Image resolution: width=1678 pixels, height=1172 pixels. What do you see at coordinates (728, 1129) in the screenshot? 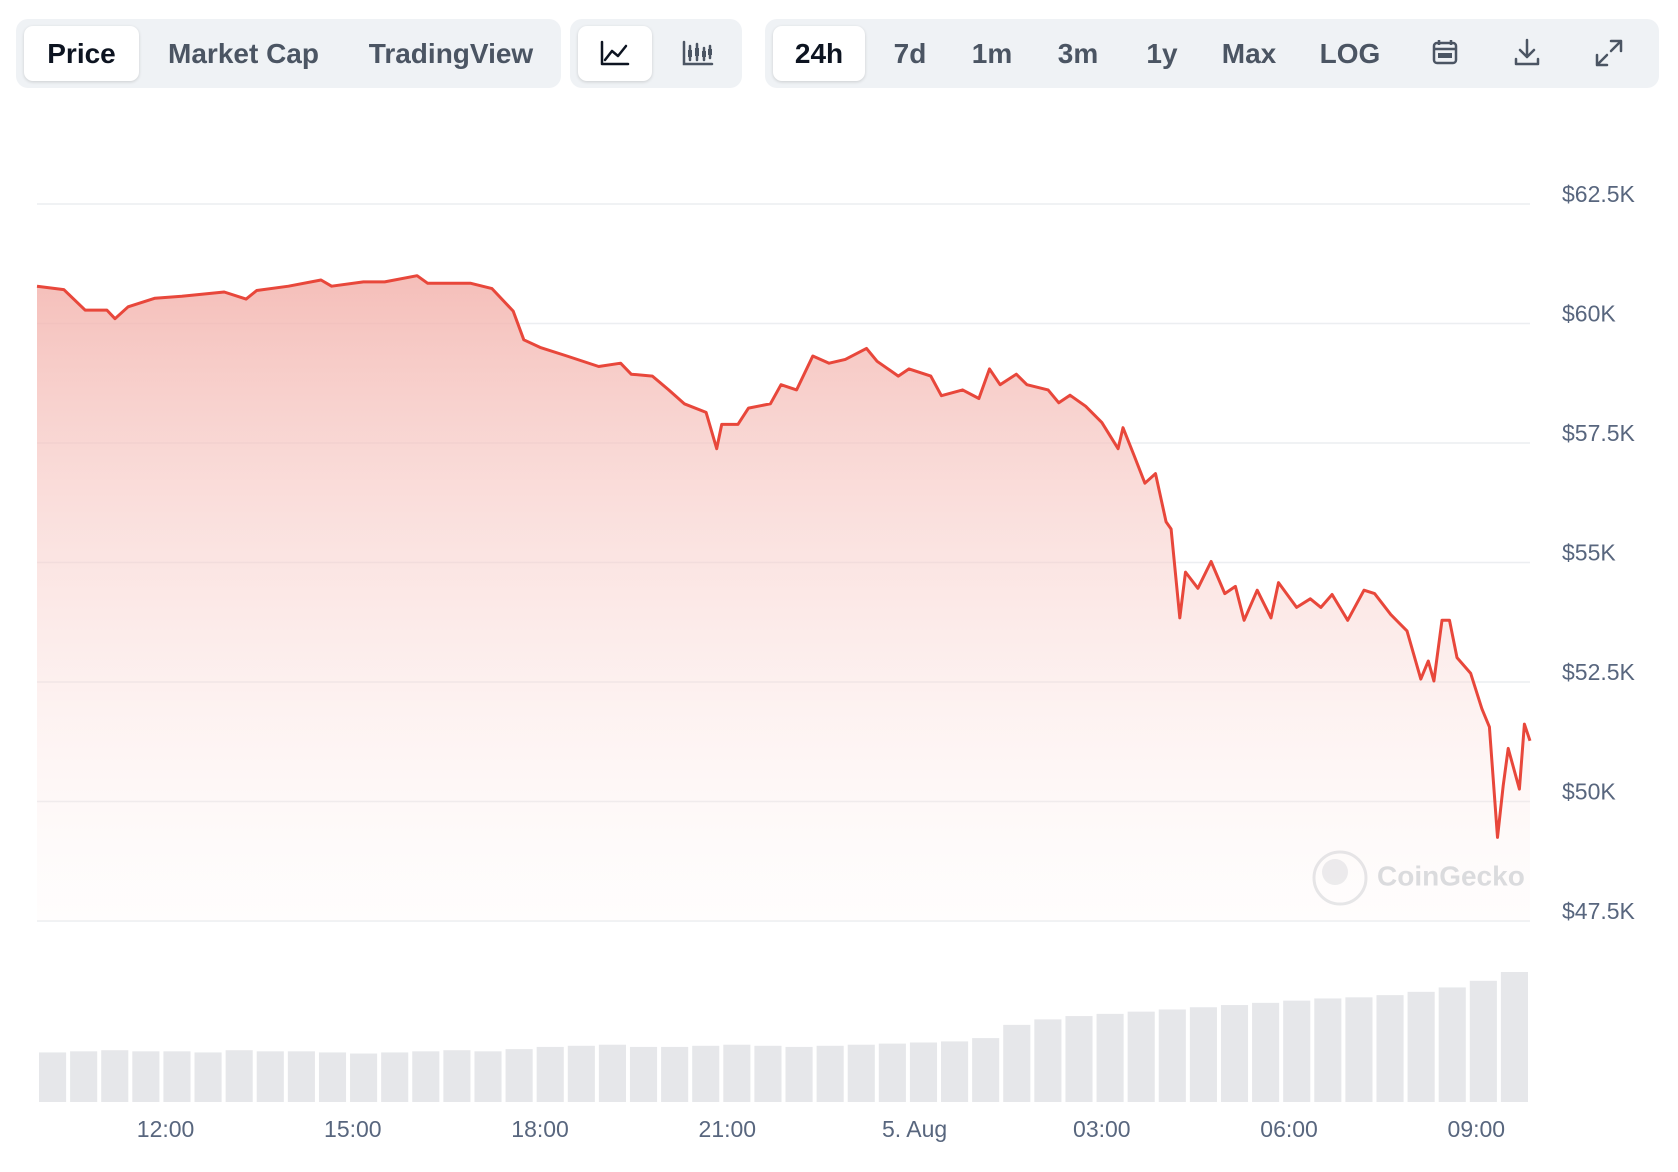
I see `x-tick-label: 21:00` at bounding box center [728, 1129].